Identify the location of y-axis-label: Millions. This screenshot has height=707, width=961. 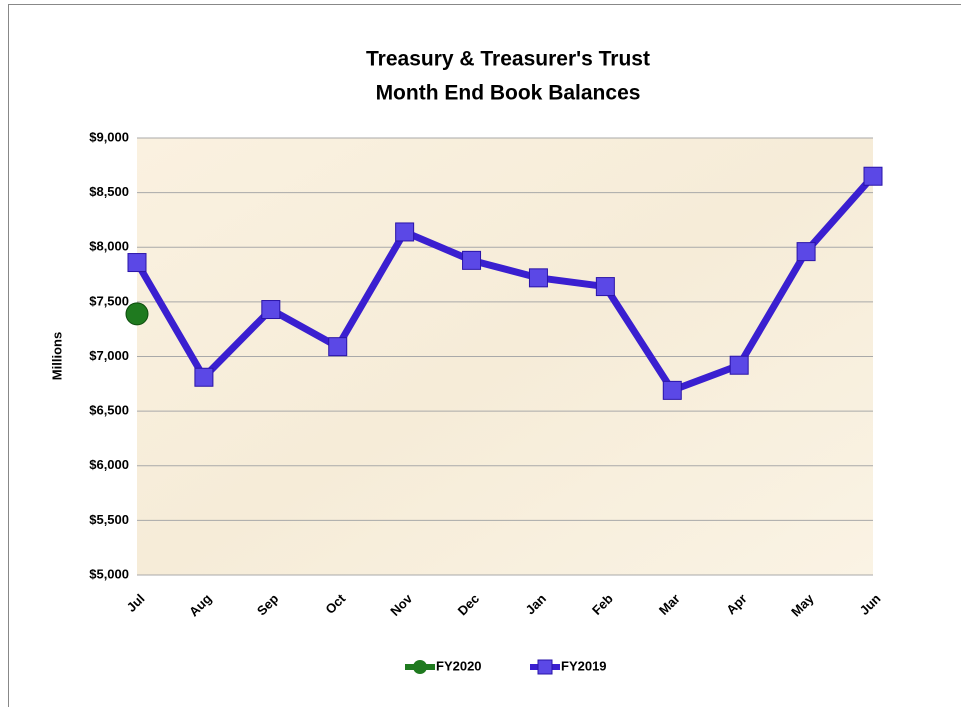
(56, 356).